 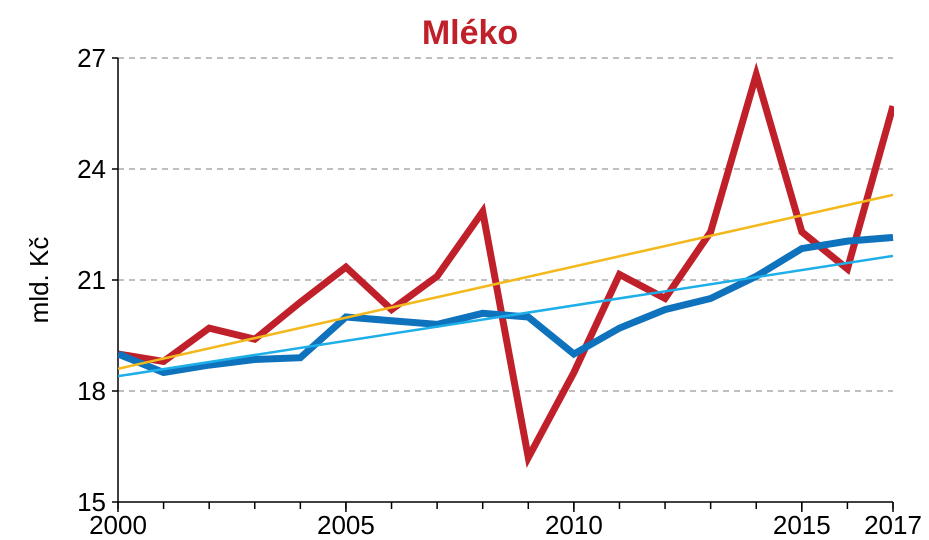 I want to click on x-tick-label: 2015, so click(x=802, y=525).